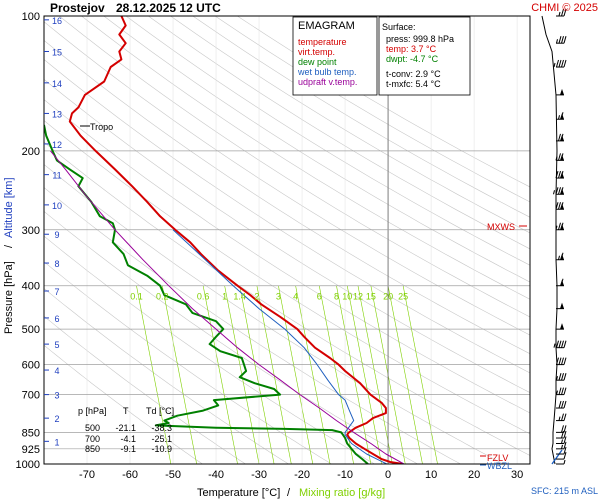  What do you see at coordinates (497, 458) in the screenshot?
I see `fzlv-label: FZLV` at bounding box center [497, 458].